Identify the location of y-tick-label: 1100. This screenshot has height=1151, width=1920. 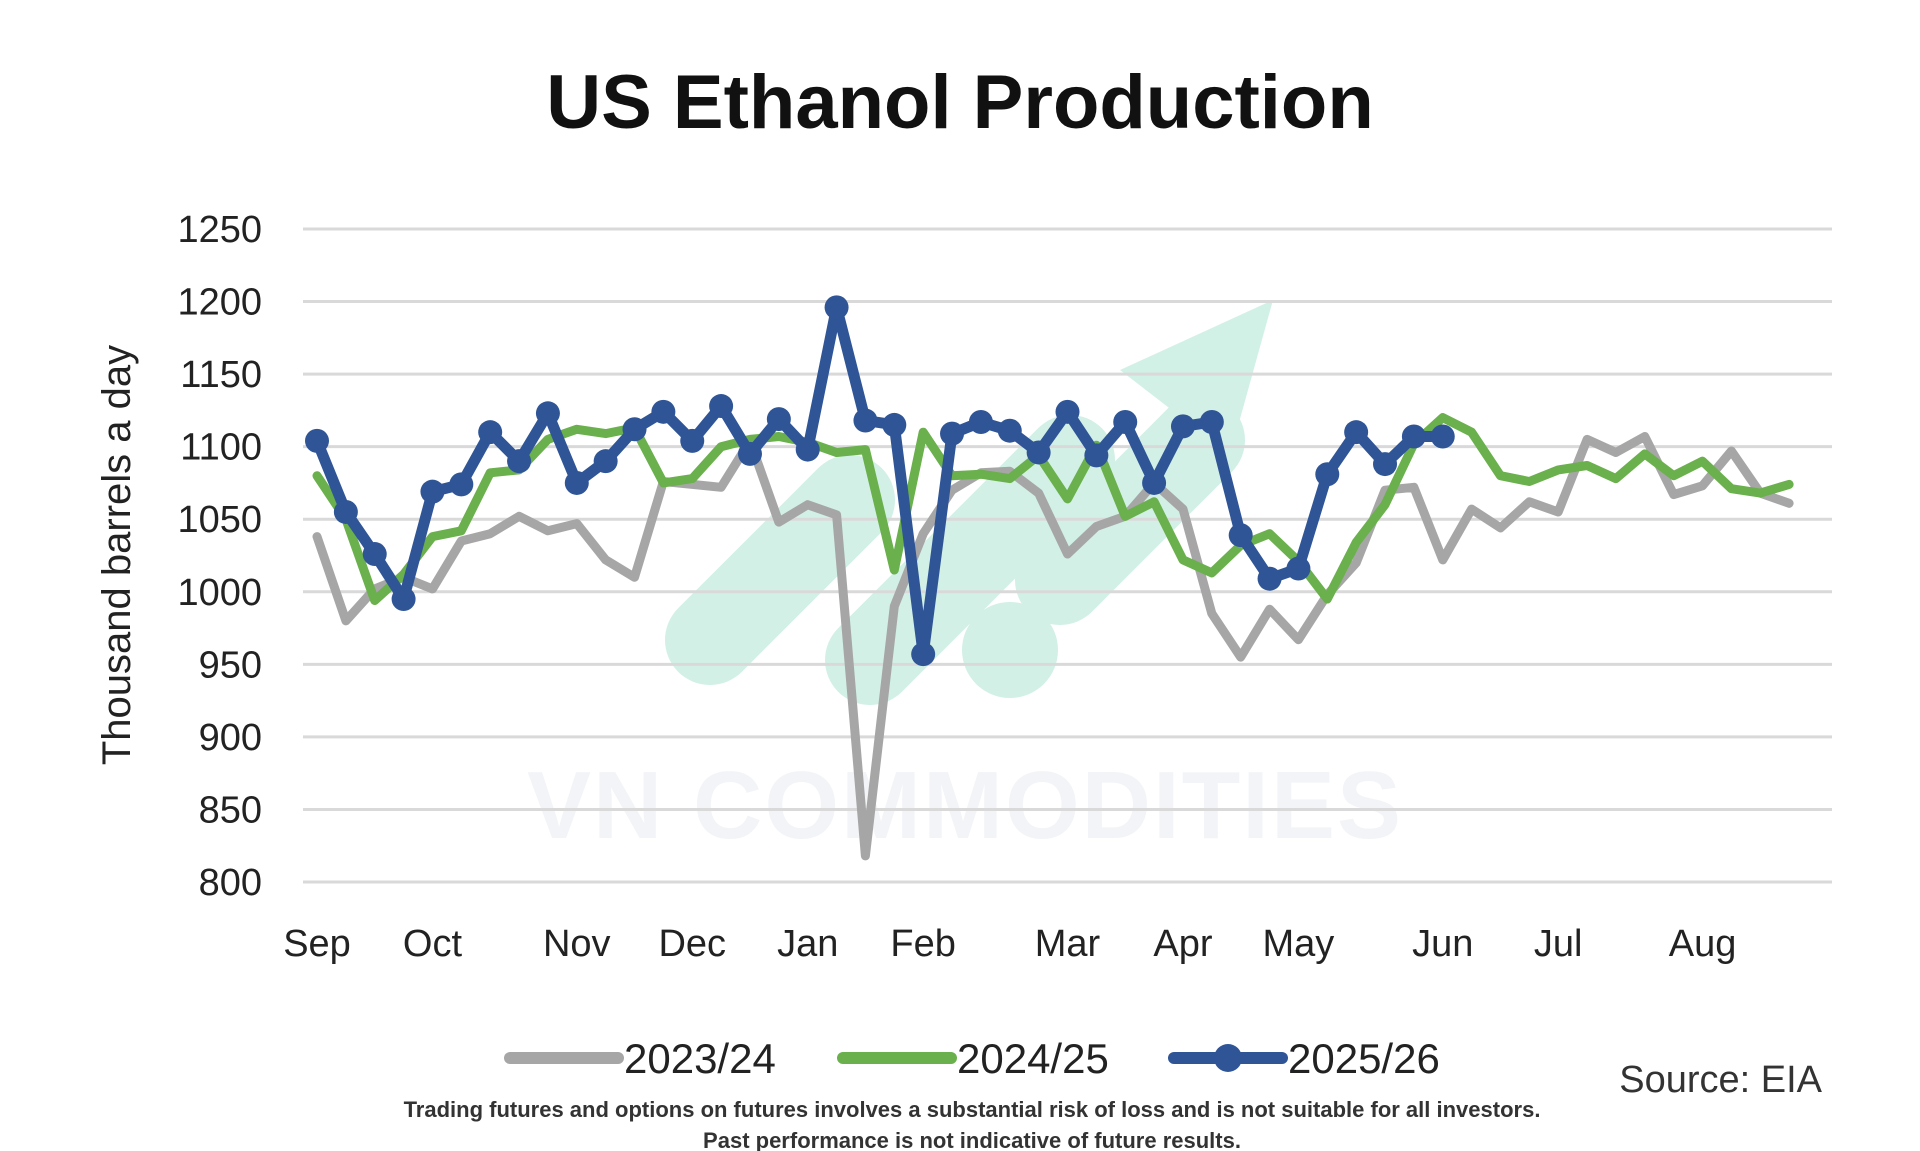
(221, 448).